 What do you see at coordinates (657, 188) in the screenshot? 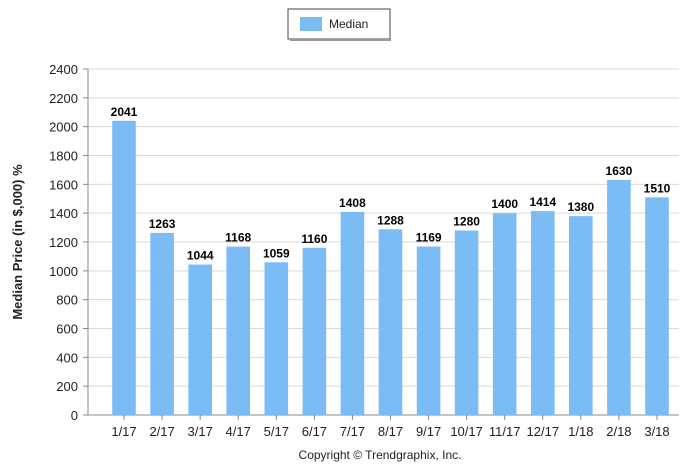
I see `data-label: 1510` at bounding box center [657, 188].